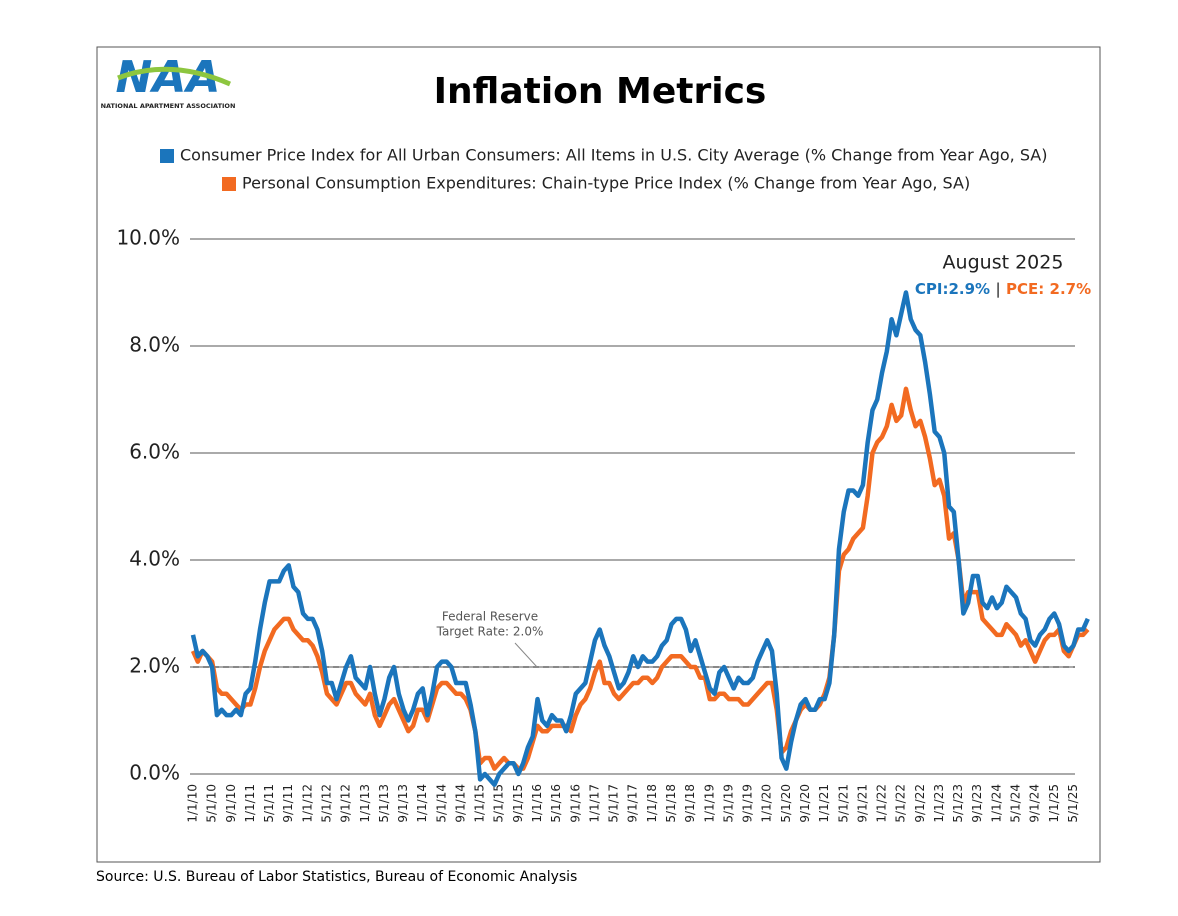  Describe the element at coordinates (594, 803) in the screenshot. I see `x-tick-label: 1/1/17` at that location.